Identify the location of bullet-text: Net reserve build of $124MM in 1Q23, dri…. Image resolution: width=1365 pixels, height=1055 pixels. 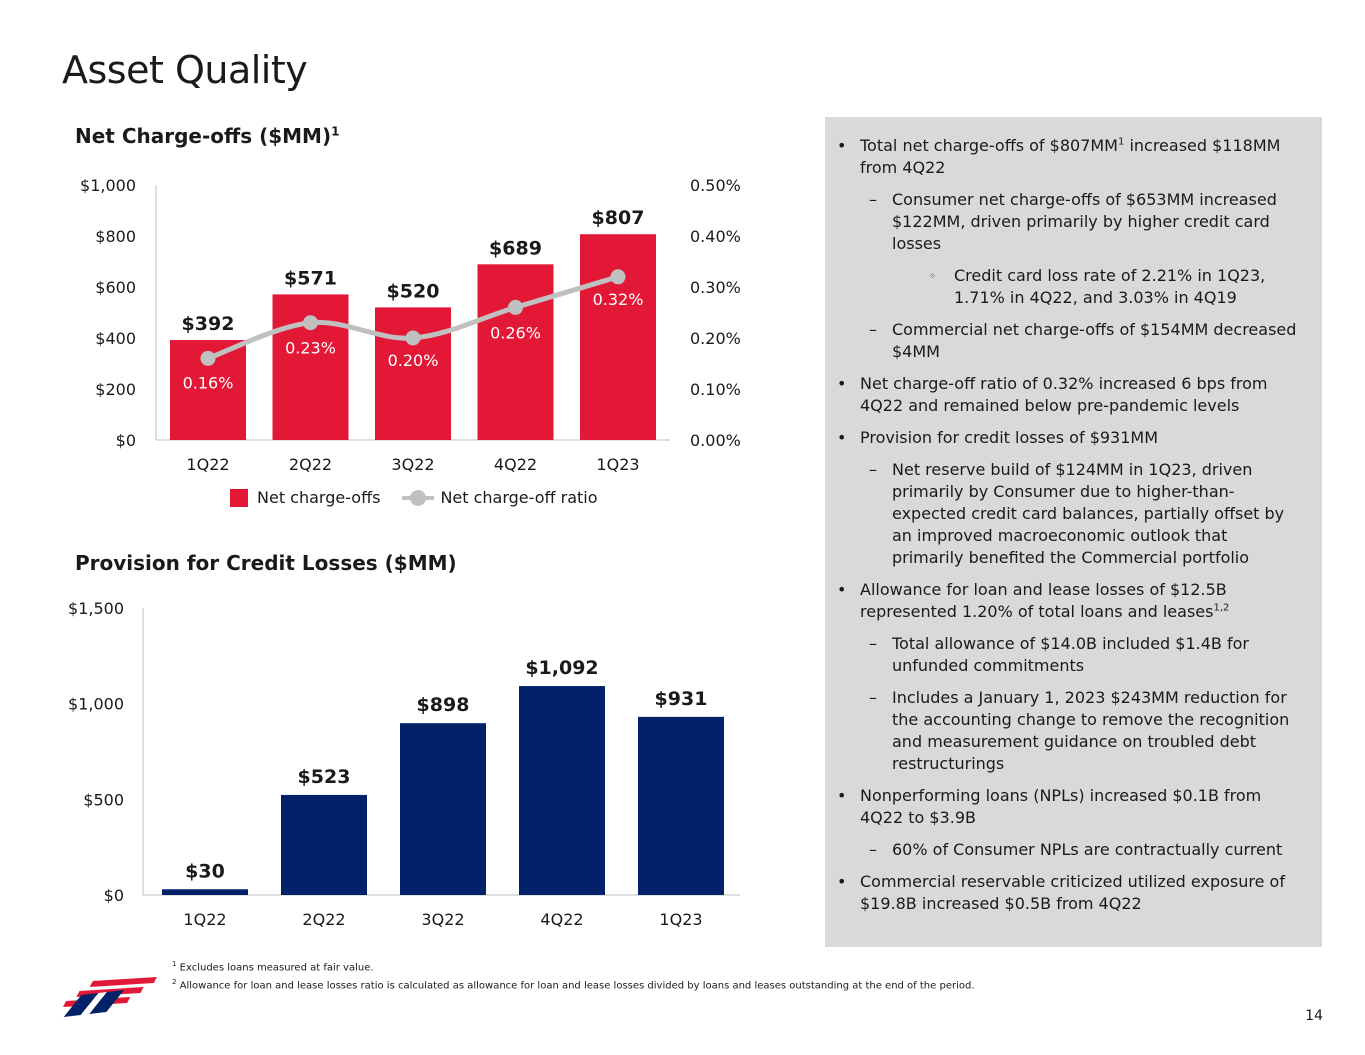
(1088, 513).